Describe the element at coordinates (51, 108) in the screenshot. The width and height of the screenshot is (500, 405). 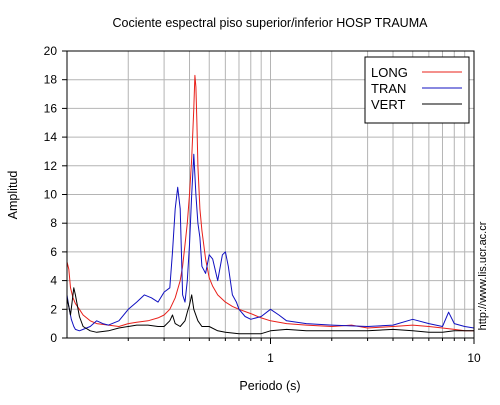
I see `y-tick-label: 16` at that location.